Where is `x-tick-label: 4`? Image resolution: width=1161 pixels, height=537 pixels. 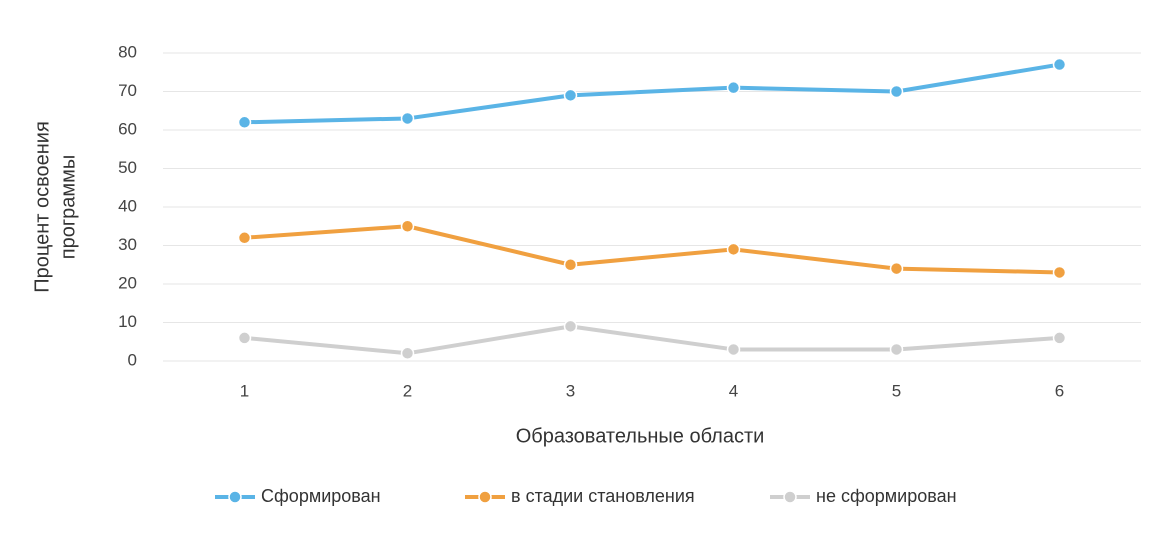 x-tick-label: 4 is located at coordinates (733, 390).